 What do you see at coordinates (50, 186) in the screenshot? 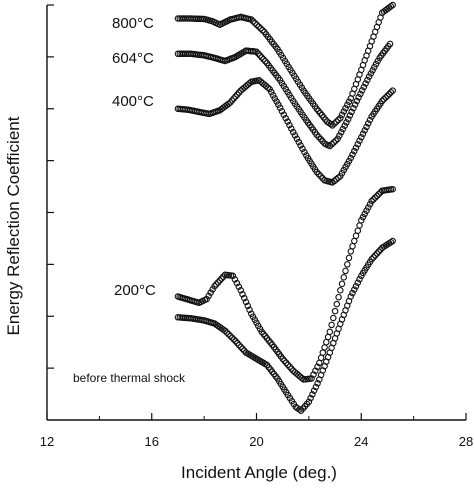
I see `y-axis-ticks` at bounding box center [50, 186].